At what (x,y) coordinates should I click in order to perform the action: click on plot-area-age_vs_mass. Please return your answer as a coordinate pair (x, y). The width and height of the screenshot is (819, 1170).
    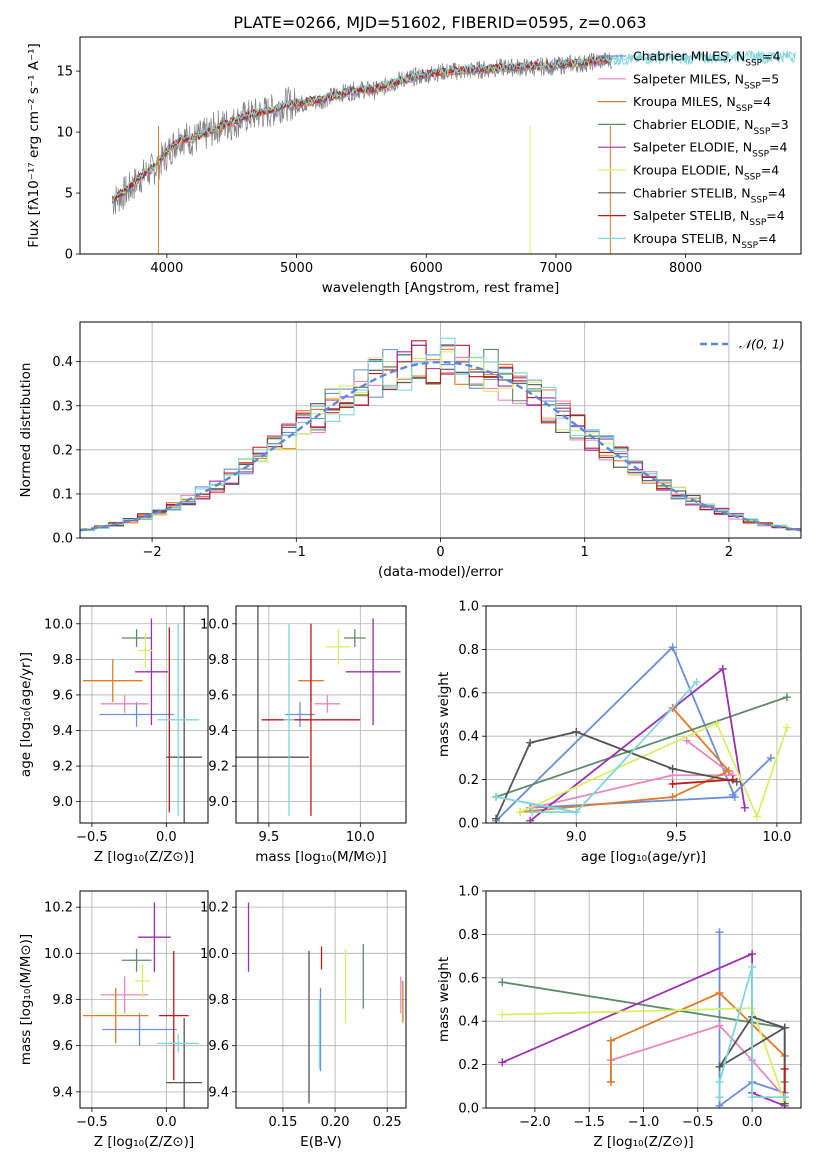
    Looking at the image, I should click on (318, 714).